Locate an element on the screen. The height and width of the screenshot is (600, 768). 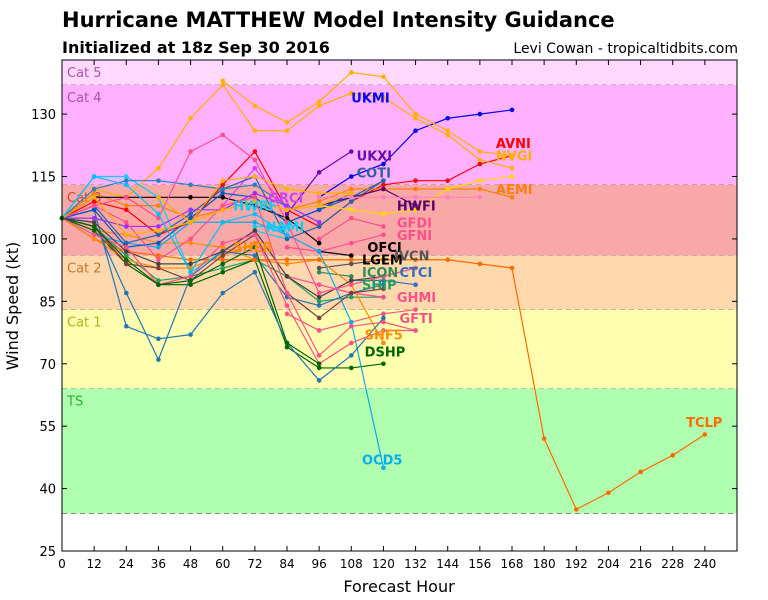
band-label-cat-5: Cat 5 is located at coordinates (84, 73).